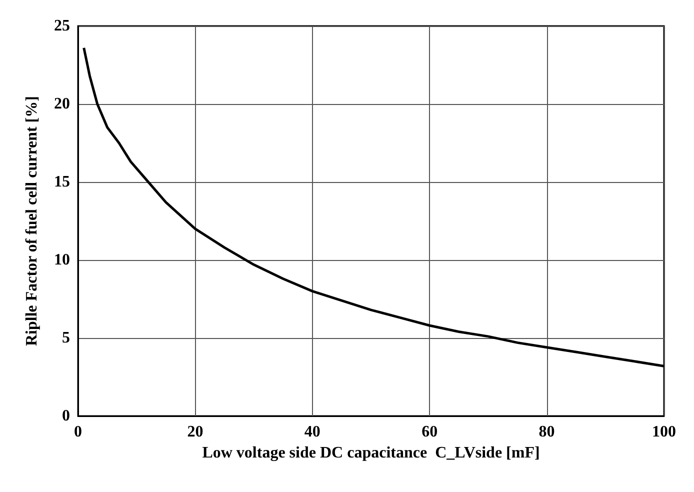 The image size is (694, 492). I want to click on x-tick-label: 40, so click(312, 432).